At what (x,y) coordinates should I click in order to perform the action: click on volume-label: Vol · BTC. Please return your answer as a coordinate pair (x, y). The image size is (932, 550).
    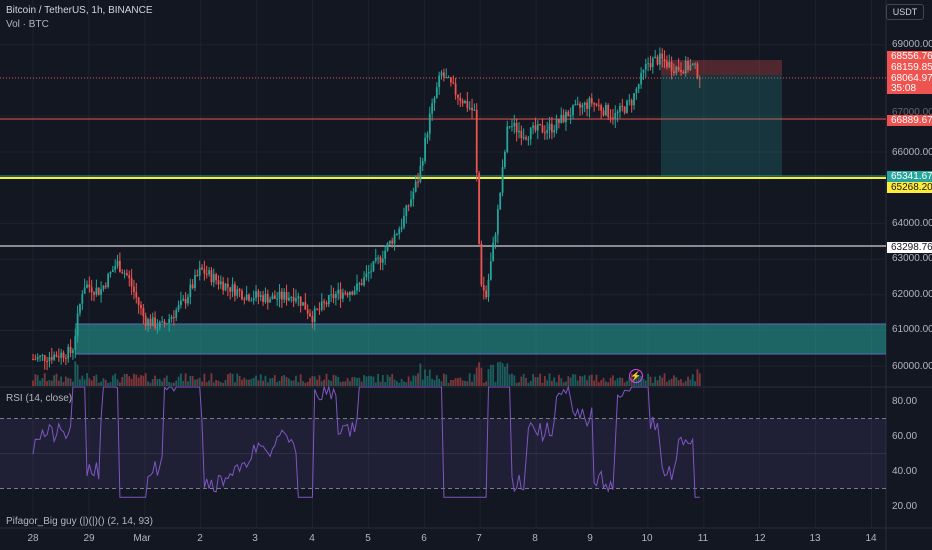
    Looking at the image, I should click on (27, 24).